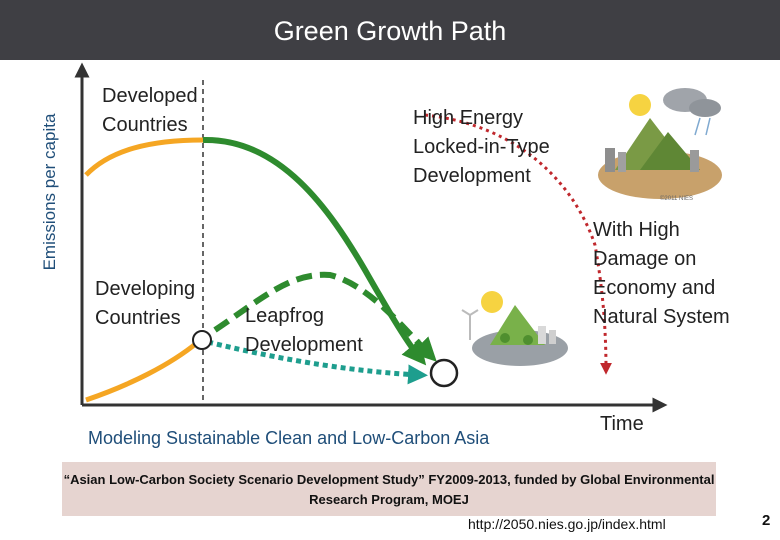 Image resolution: width=780 pixels, height=540 pixels. Describe the element at coordinates (444, 373) in the screenshot. I see `target-circle` at that location.